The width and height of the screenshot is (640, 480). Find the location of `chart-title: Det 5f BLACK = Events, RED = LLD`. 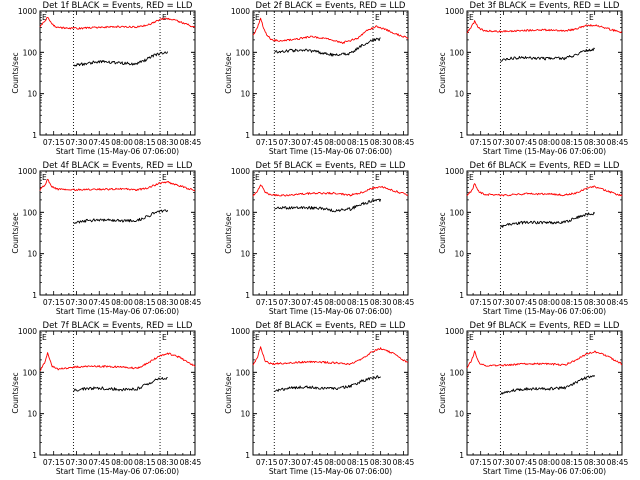

chart-title: Det 5f BLACK = Events, RED = LLD is located at coordinates (331, 166).